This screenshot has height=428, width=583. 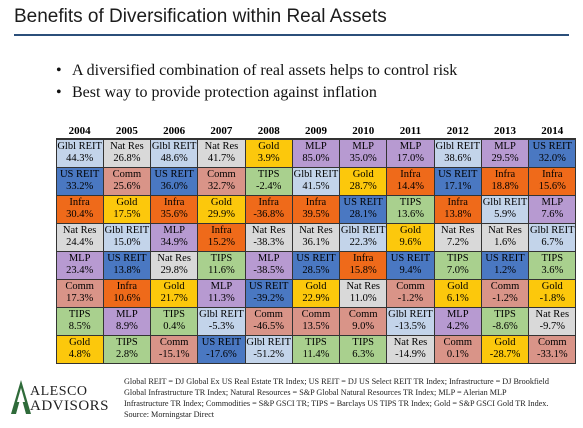 I want to click on asset-return-cell: Comm 17.3%, so click(x=79, y=293).